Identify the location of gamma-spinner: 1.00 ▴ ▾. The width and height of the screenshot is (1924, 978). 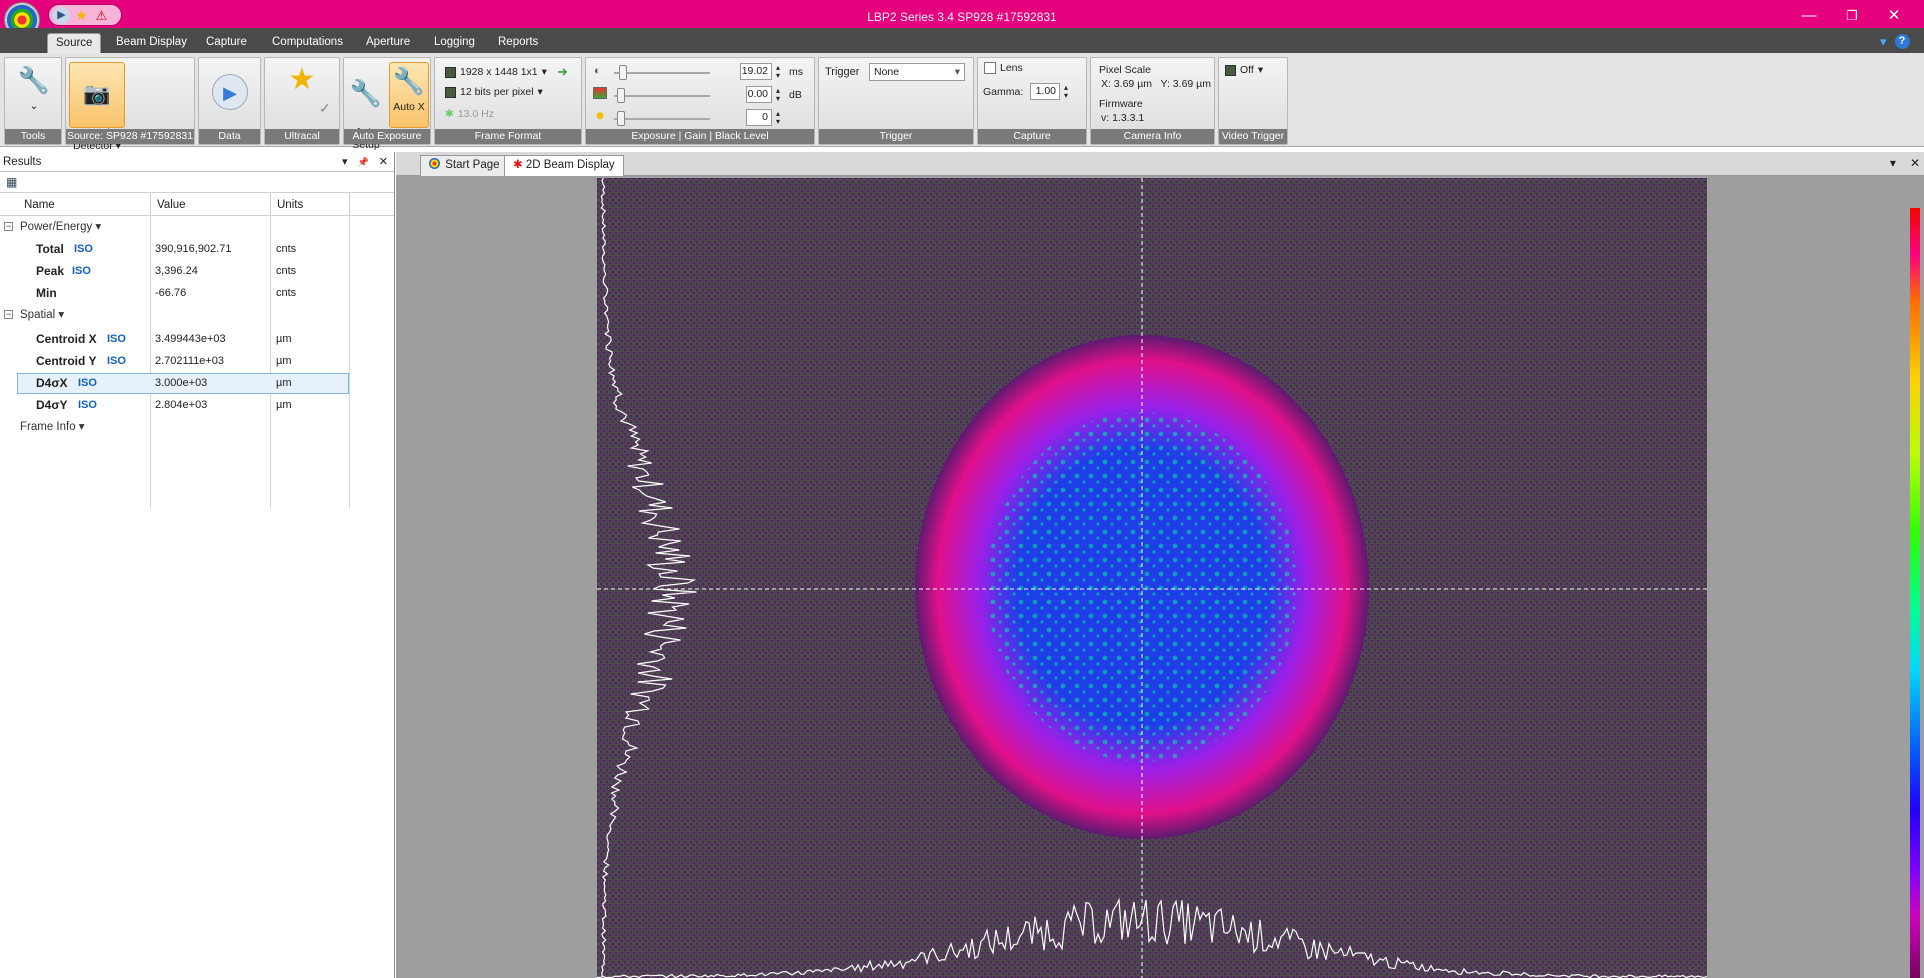
(1051, 91).